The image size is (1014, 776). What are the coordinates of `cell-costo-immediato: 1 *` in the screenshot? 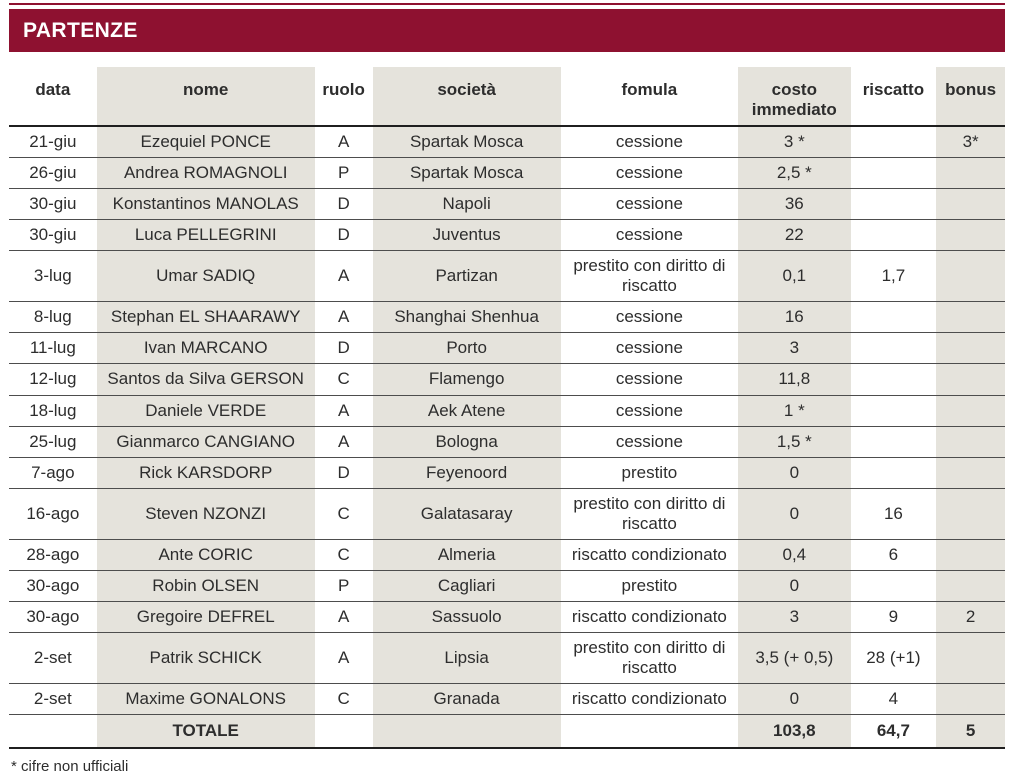 It's located at (794, 411).